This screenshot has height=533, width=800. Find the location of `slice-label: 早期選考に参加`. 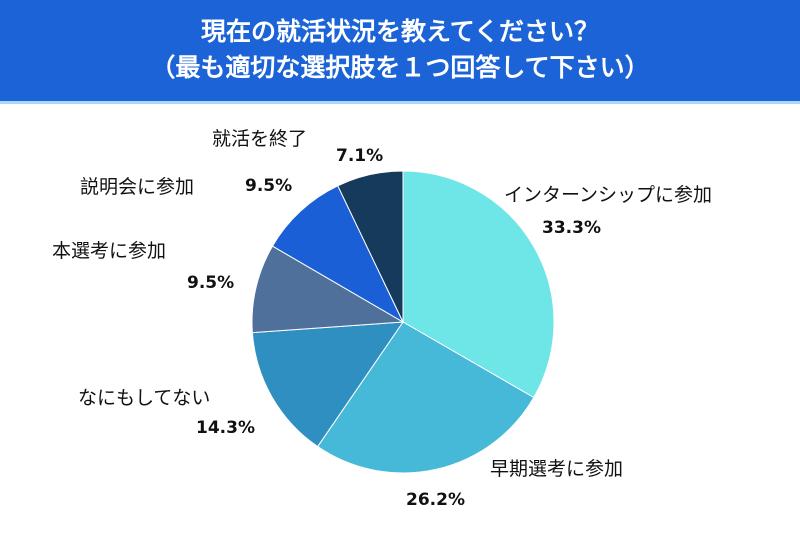

slice-label: 早期選考に参加 is located at coordinates (557, 469).